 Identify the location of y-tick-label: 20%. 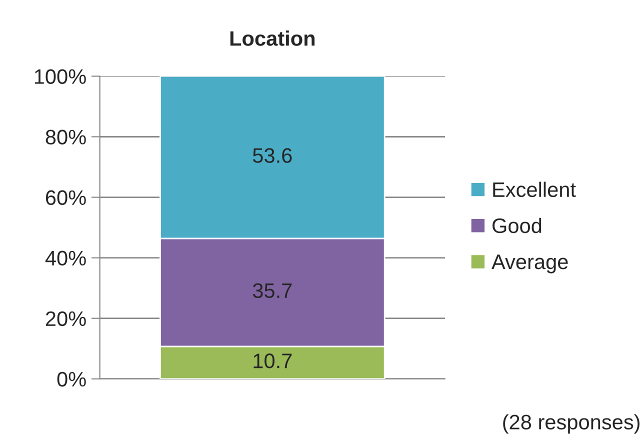
(66, 318).